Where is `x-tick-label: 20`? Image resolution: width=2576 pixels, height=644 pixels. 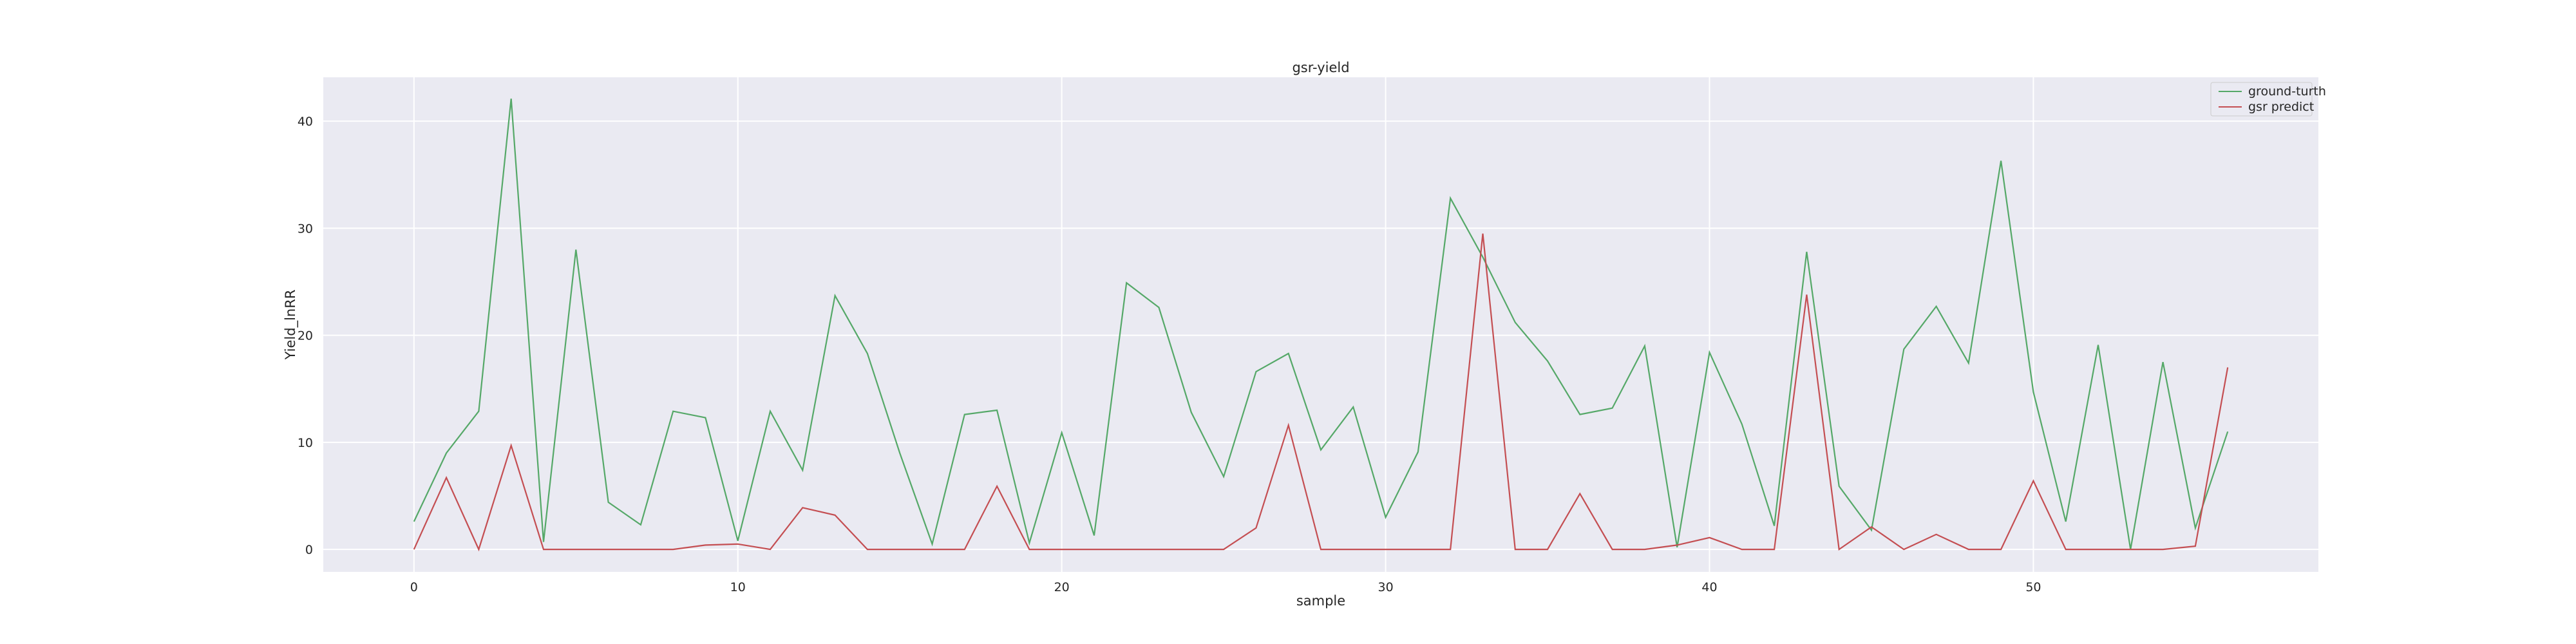
x-tick-label: 20 is located at coordinates (1062, 587).